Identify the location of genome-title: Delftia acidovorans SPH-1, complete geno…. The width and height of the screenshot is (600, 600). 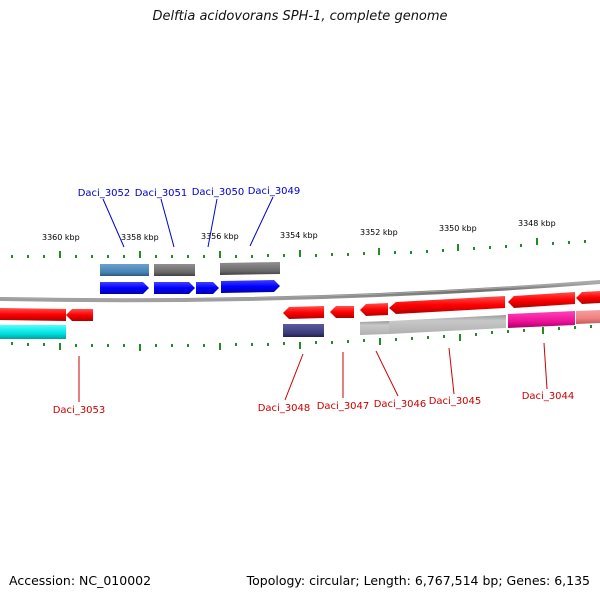
(300, 16).